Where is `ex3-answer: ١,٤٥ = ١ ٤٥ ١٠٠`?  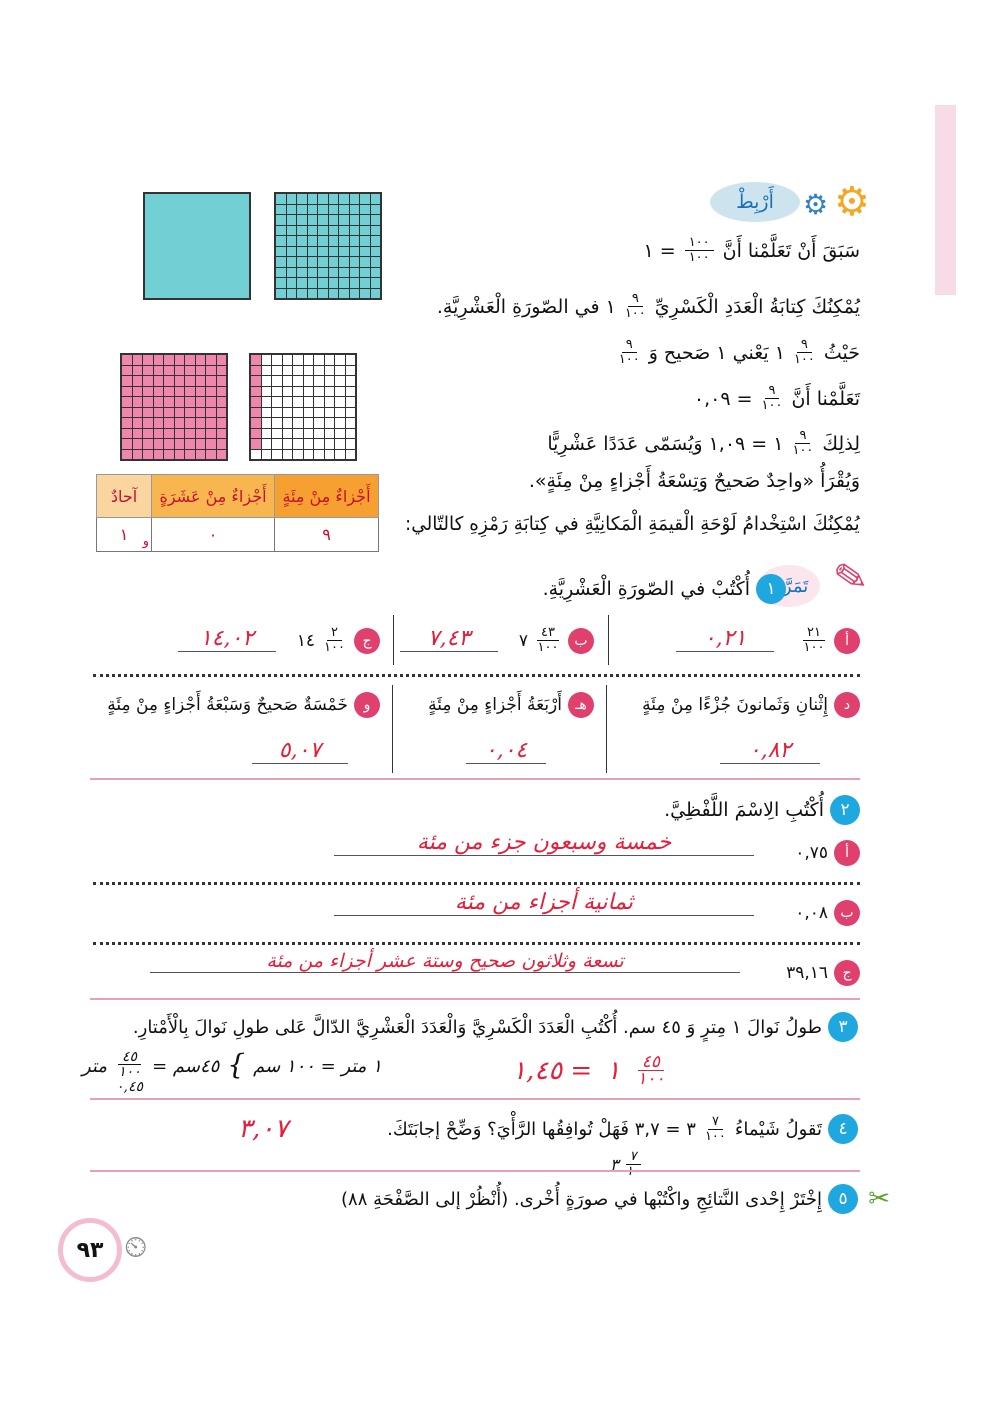 ex3-answer: ١,٤٥ = ١ ٤٥ ١٠٠ is located at coordinates (590, 1071).